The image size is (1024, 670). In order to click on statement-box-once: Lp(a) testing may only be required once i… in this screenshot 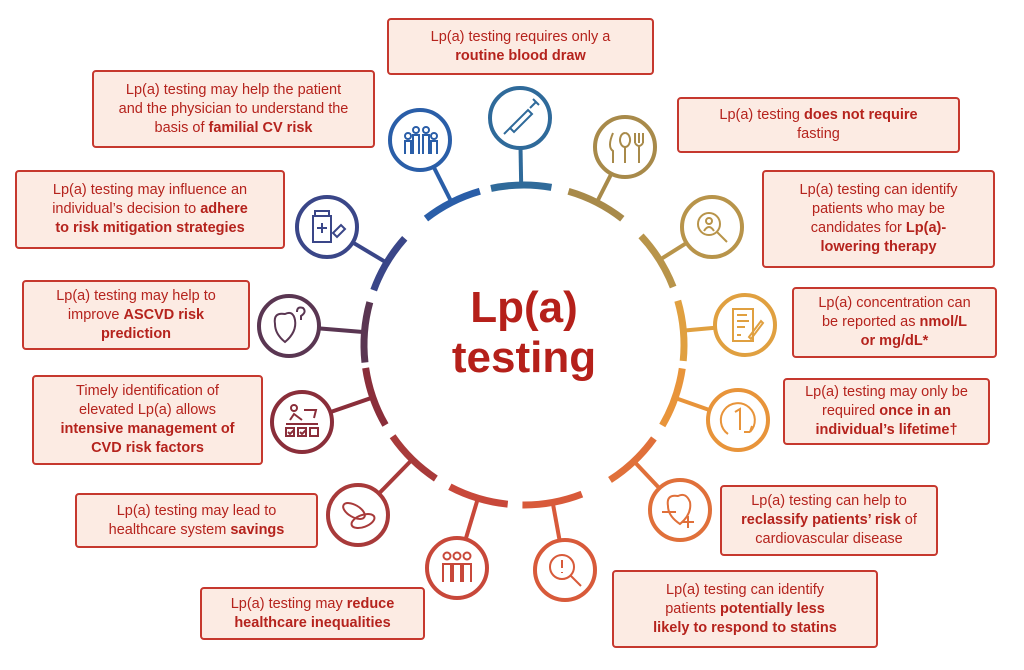, I will do `click(886, 411)`.